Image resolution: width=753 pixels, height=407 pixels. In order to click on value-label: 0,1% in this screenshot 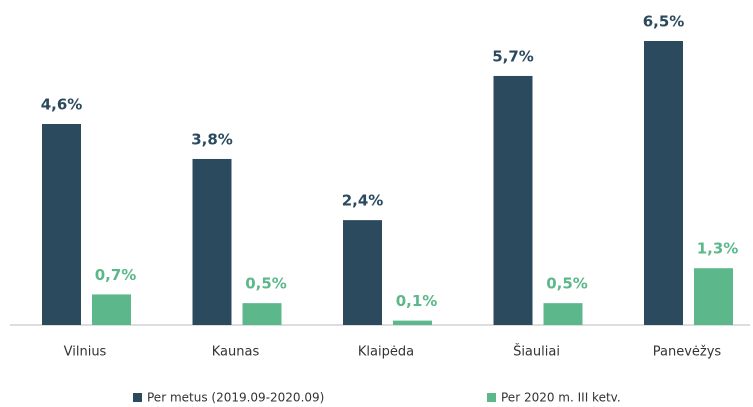, I will do `click(417, 301)`.